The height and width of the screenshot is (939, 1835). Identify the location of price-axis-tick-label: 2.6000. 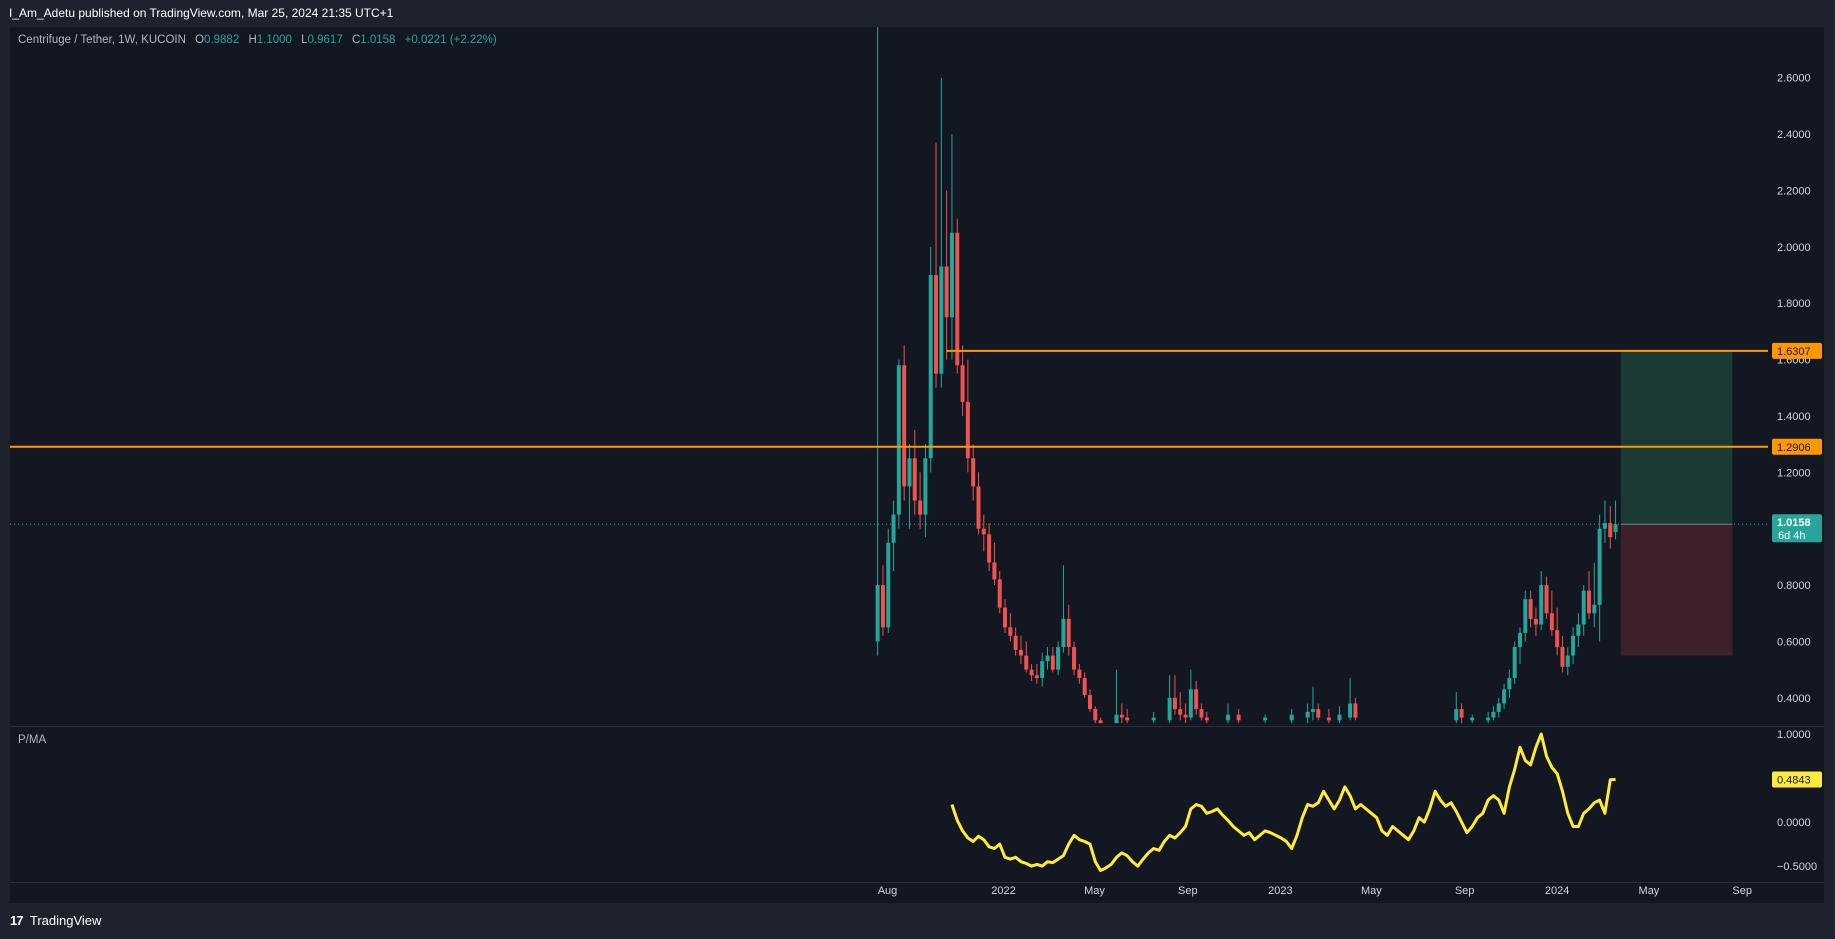
(1794, 79).